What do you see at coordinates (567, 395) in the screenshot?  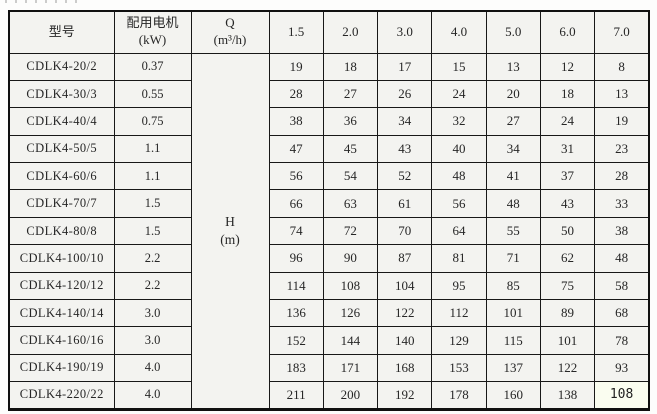 I see `cell-head-value: 138` at bounding box center [567, 395].